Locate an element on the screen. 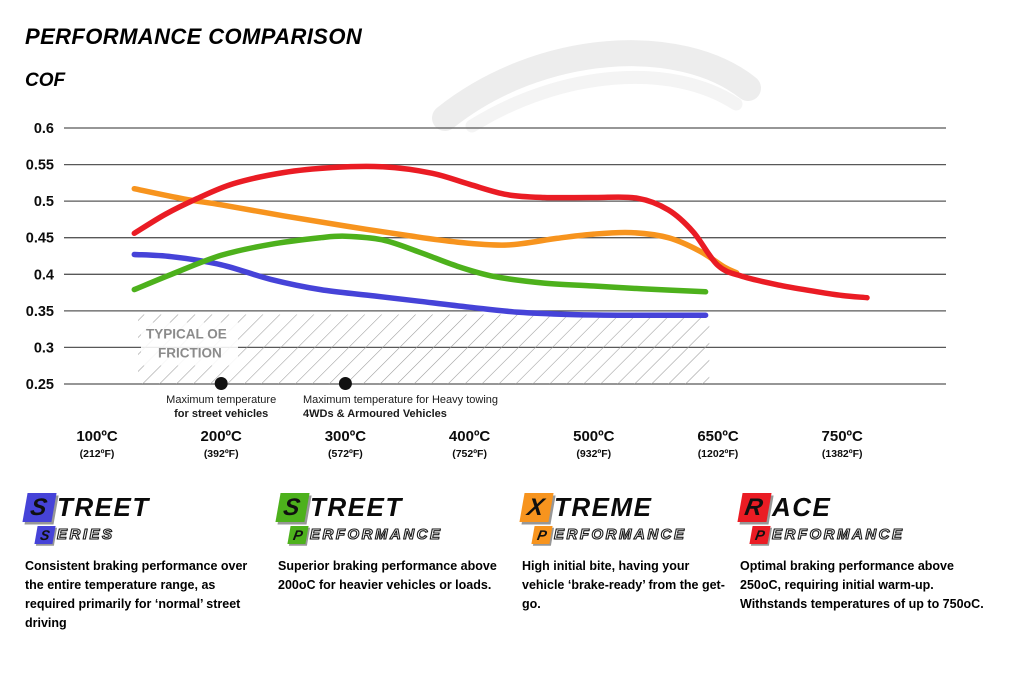 The width and height of the screenshot is (1024, 689). page-title: PERFORMANCE COMPARISON is located at coordinates (194, 36).